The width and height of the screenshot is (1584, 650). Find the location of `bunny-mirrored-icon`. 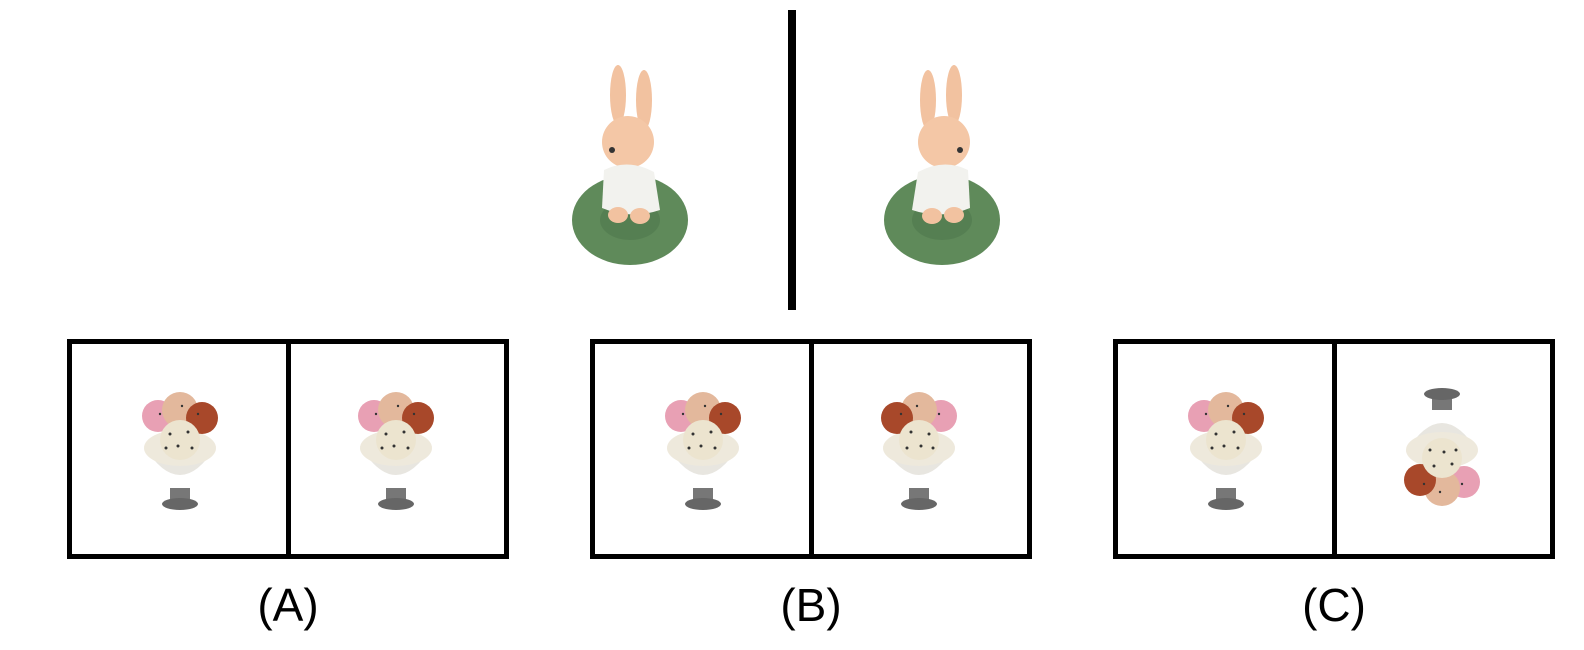

bunny-mirrored-icon is located at coordinates (939, 167).